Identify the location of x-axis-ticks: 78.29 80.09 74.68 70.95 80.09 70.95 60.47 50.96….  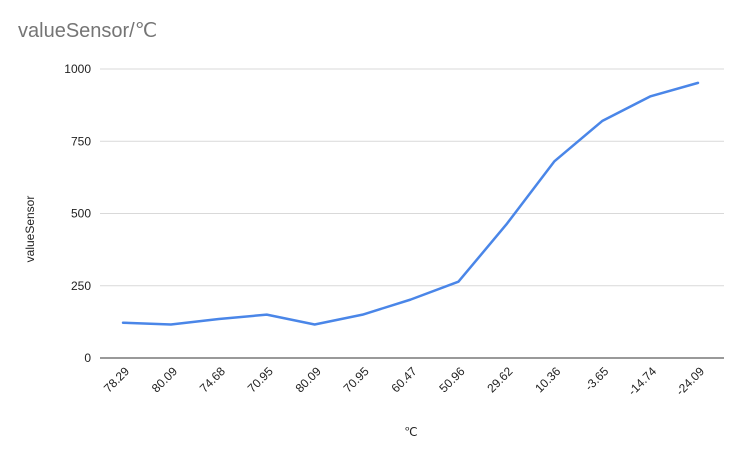
(404, 381).